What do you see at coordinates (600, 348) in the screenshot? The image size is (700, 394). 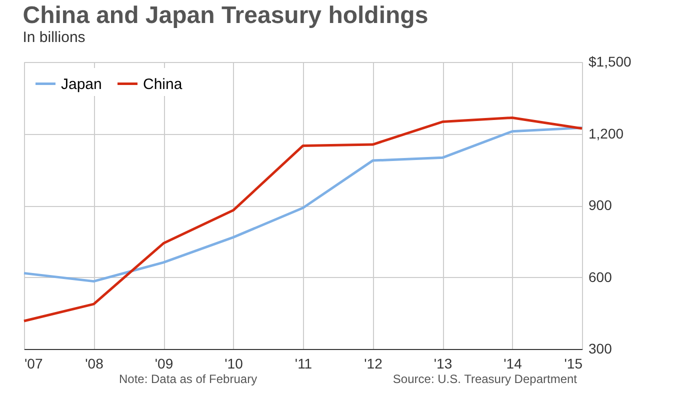 I see `y-tick-label: 300` at bounding box center [600, 348].